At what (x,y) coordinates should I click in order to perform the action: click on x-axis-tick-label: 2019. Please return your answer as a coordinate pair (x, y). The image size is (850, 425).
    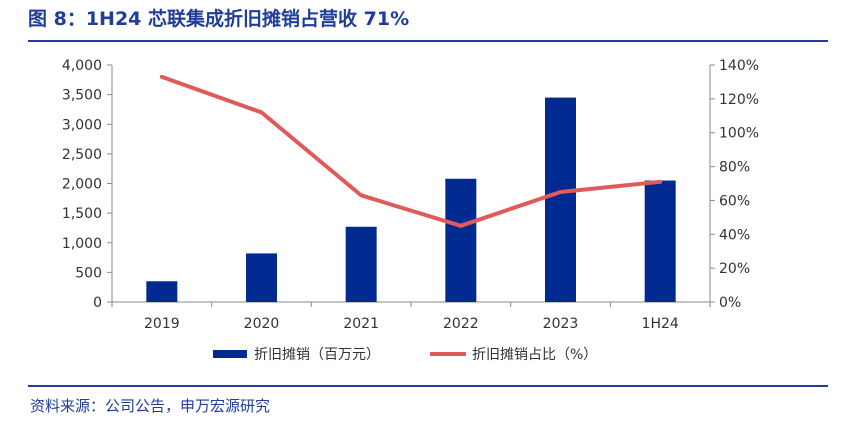
    Looking at the image, I should click on (162, 324).